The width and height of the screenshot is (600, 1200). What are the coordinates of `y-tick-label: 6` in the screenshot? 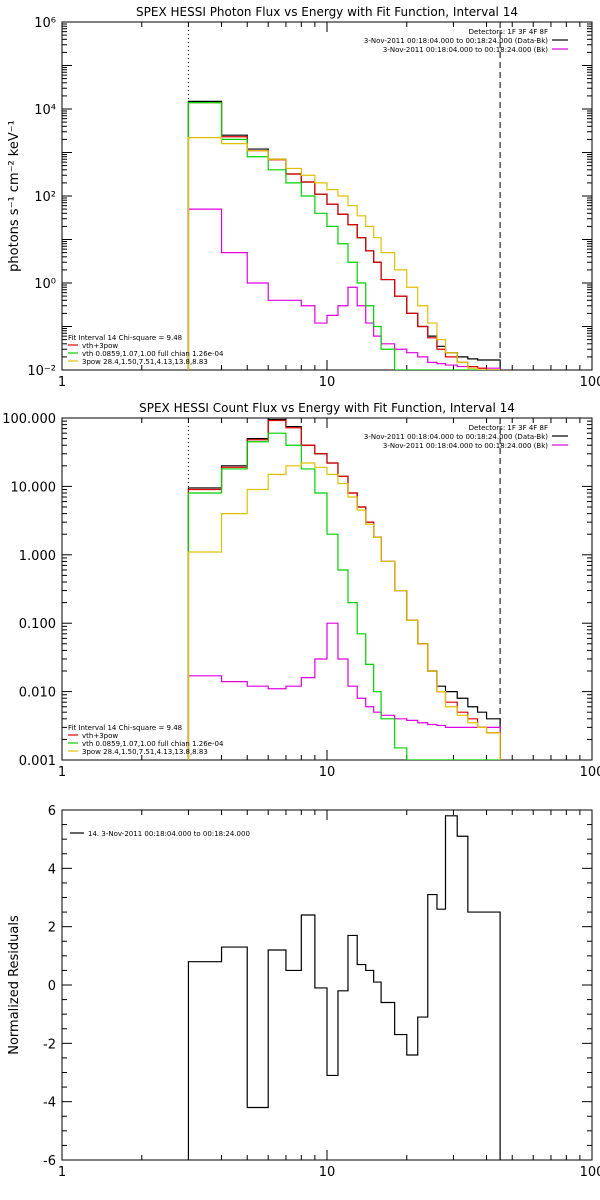 It's located at (52, 811).